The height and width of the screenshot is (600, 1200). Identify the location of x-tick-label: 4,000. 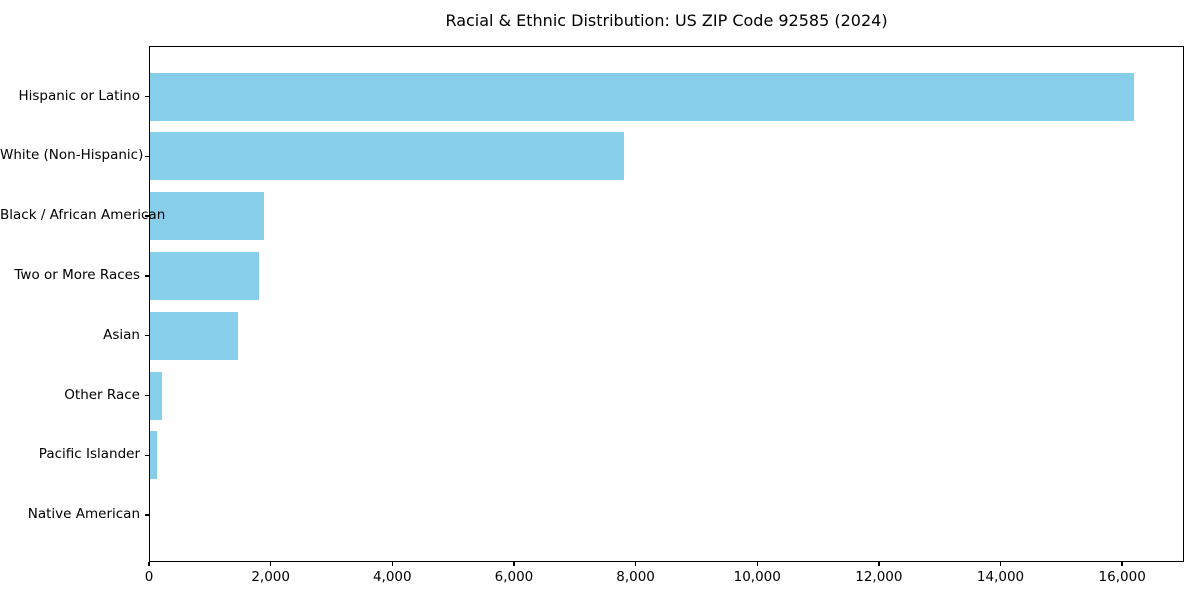
(392, 577).